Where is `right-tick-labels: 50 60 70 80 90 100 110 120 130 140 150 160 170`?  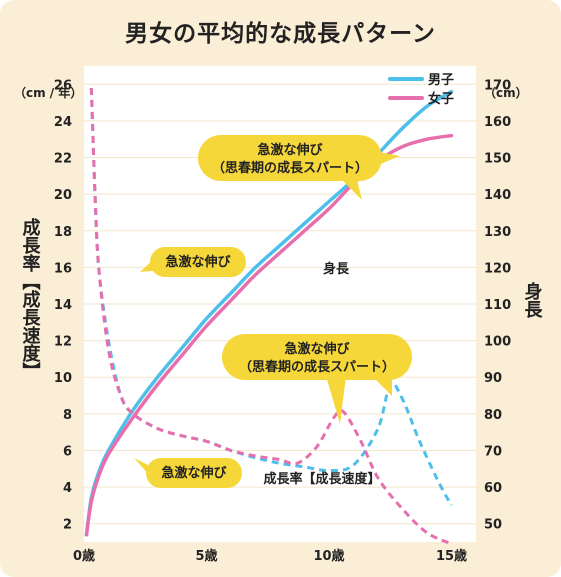
right-tick-labels: 50 60 70 80 90 100 110 120 130 140 150 160 170 is located at coordinates (497, 305).